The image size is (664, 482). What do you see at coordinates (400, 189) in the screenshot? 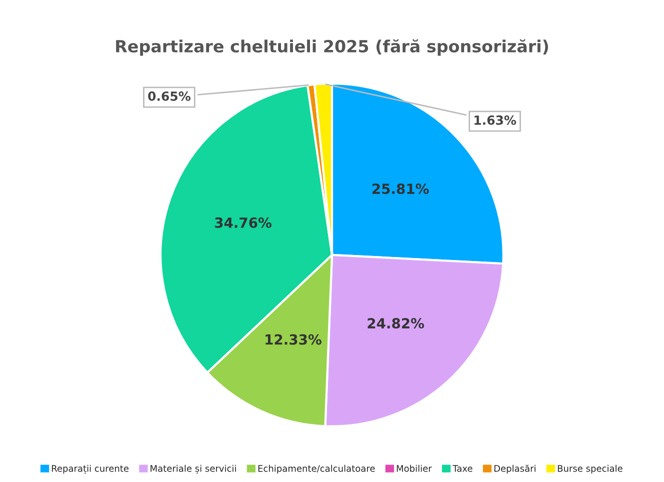
I see `data-label: 25.81%` at bounding box center [400, 189].